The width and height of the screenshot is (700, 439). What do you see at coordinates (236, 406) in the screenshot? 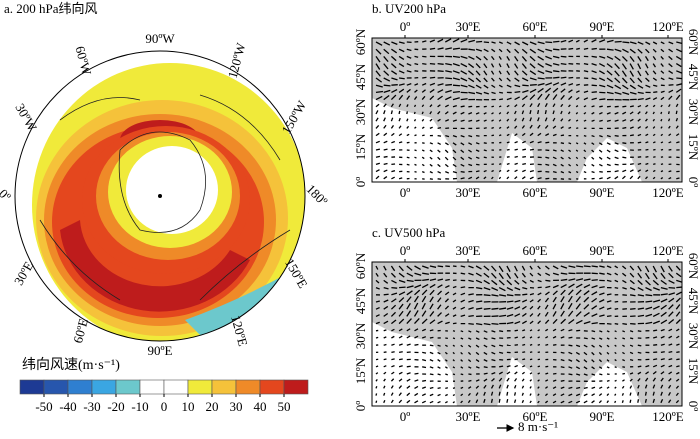
I see `colorbar-tick-label: 30` at bounding box center [236, 406].